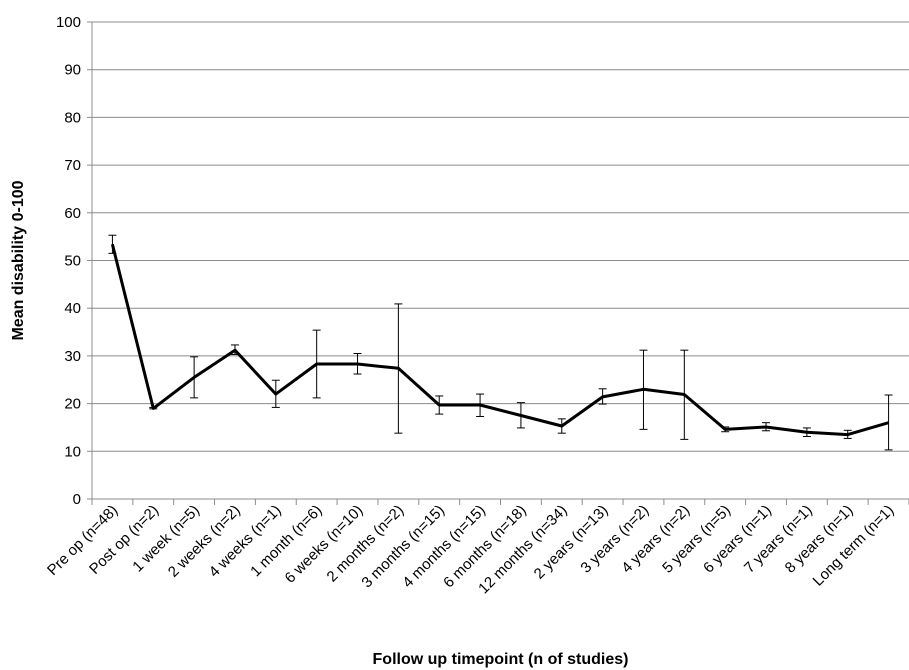 The height and width of the screenshot is (670, 909). What do you see at coordinates (286, 541) in the screenshot?
I see `x-tick-label: 1 month (n=6)` at bounding box center [286, 541].